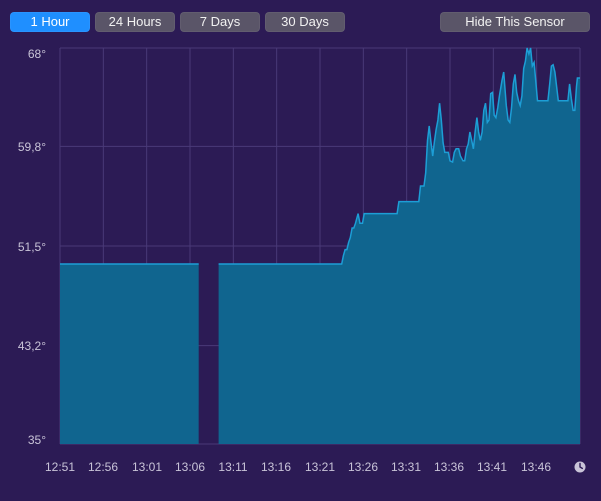 Image resolution: width=601 pixels, height=501 pixels. Describe the element at coordinates (305, 22) in the screenshot. I see `range-30-days-button: 30 Days` at that location.